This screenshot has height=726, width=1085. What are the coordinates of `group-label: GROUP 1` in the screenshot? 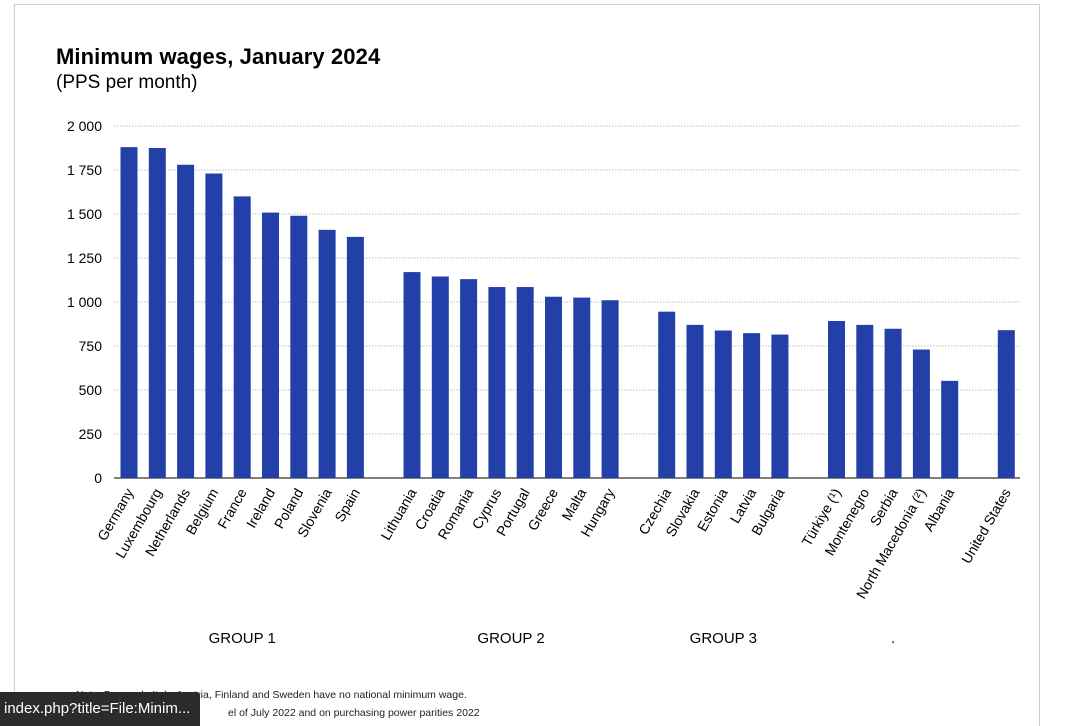 It's located at (242, 638).